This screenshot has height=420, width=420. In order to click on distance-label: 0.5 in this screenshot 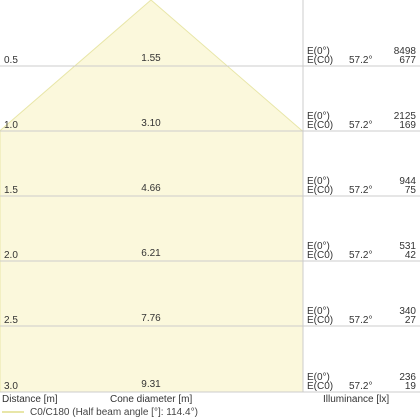, I will do `click(11, 60)`.